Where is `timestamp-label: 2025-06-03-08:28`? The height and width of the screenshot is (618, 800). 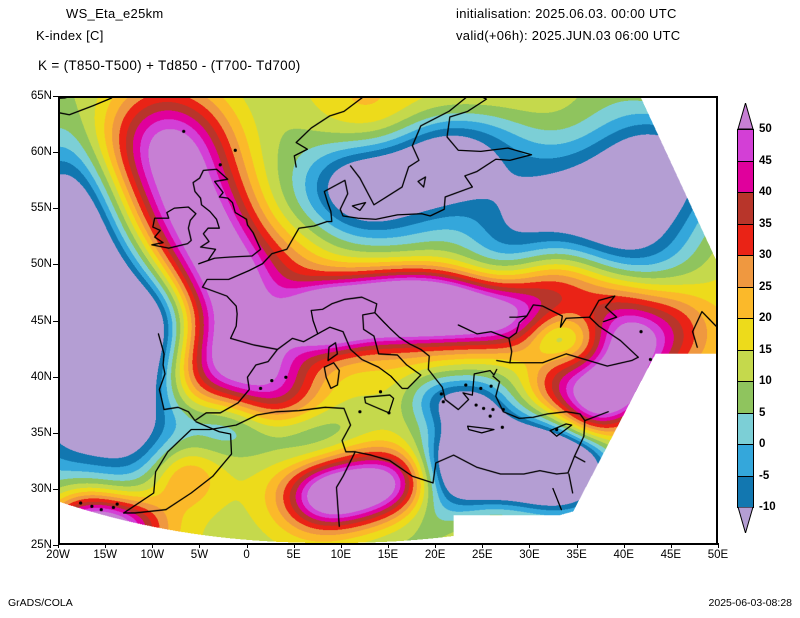
timestamp-label: 2025-06-03-08:28 is located at coordinates (750, 603).